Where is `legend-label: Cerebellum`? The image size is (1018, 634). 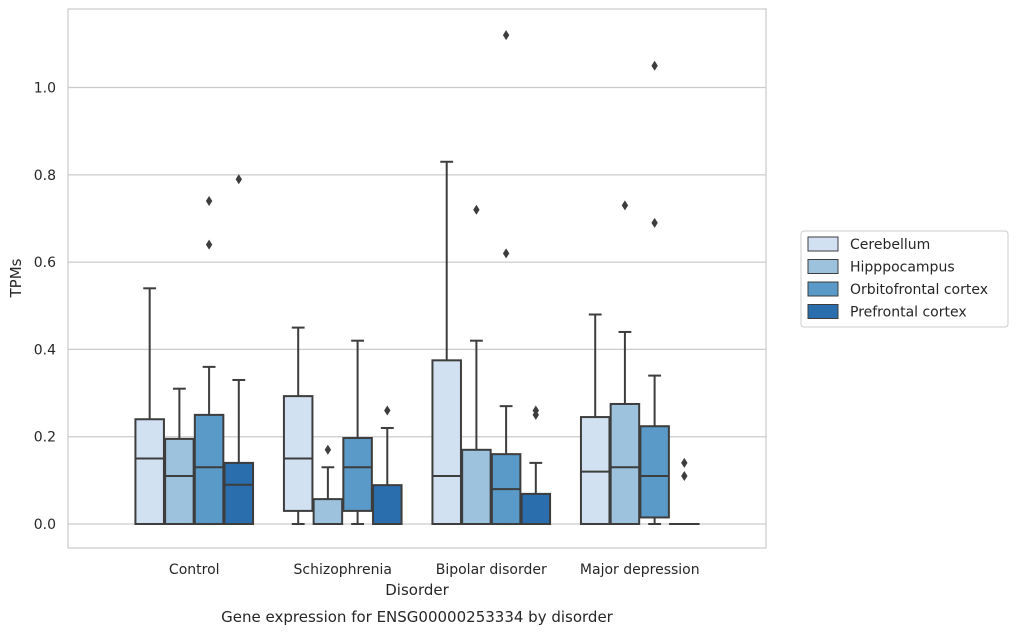 legend-label: Cerebellum is located at coordinates (890, 245).